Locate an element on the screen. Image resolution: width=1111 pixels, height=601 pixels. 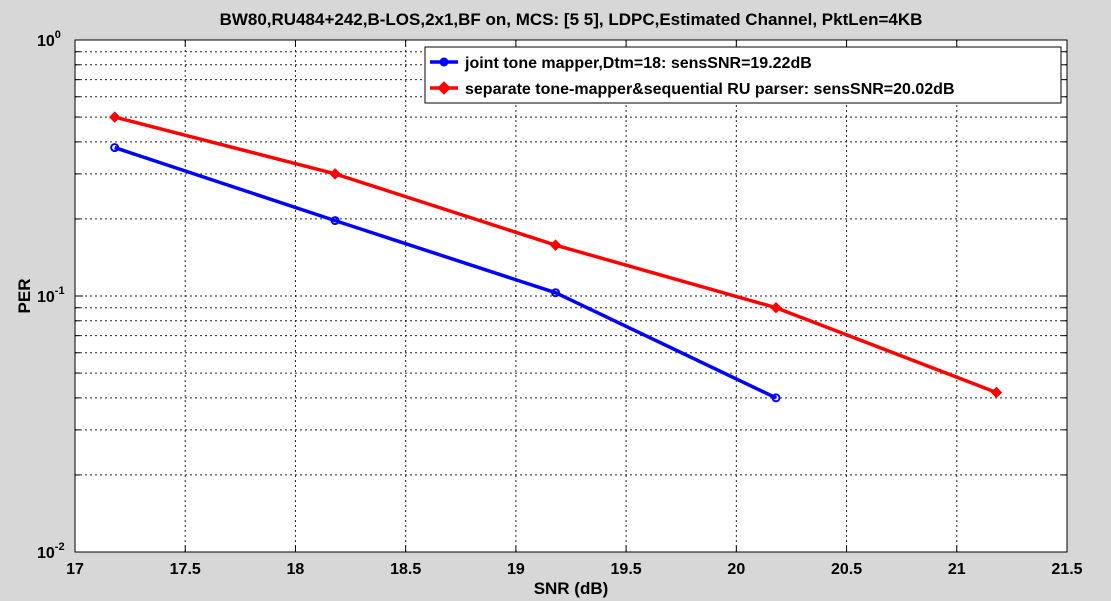
y-tick-label: 10⁻¹ is located at coordinates (51, 295).